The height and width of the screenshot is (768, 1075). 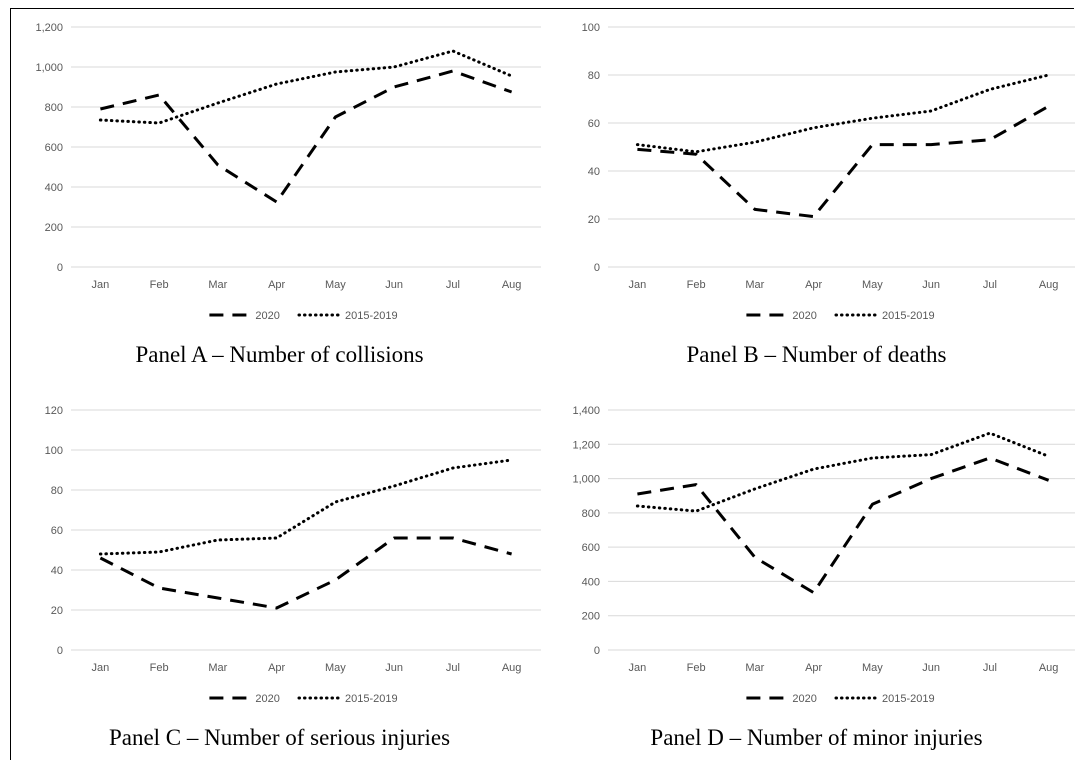 What do you see at coordinates (816, 354) in the screenshot?
I see `panel-b-caption: Panel B – Number of deaths` at bounding box center [816, 354].